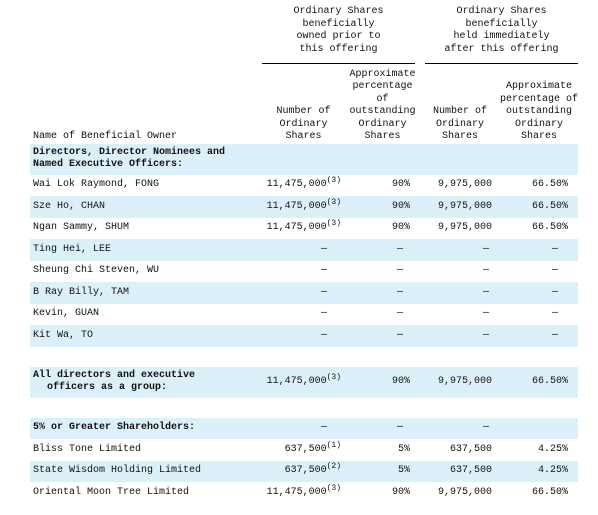 The image size is (598, 515). Describe the element at coordinates (304, 428) in the screenshot. I see `section-row: 5% or Greater Shareholders: — — —` at that location.